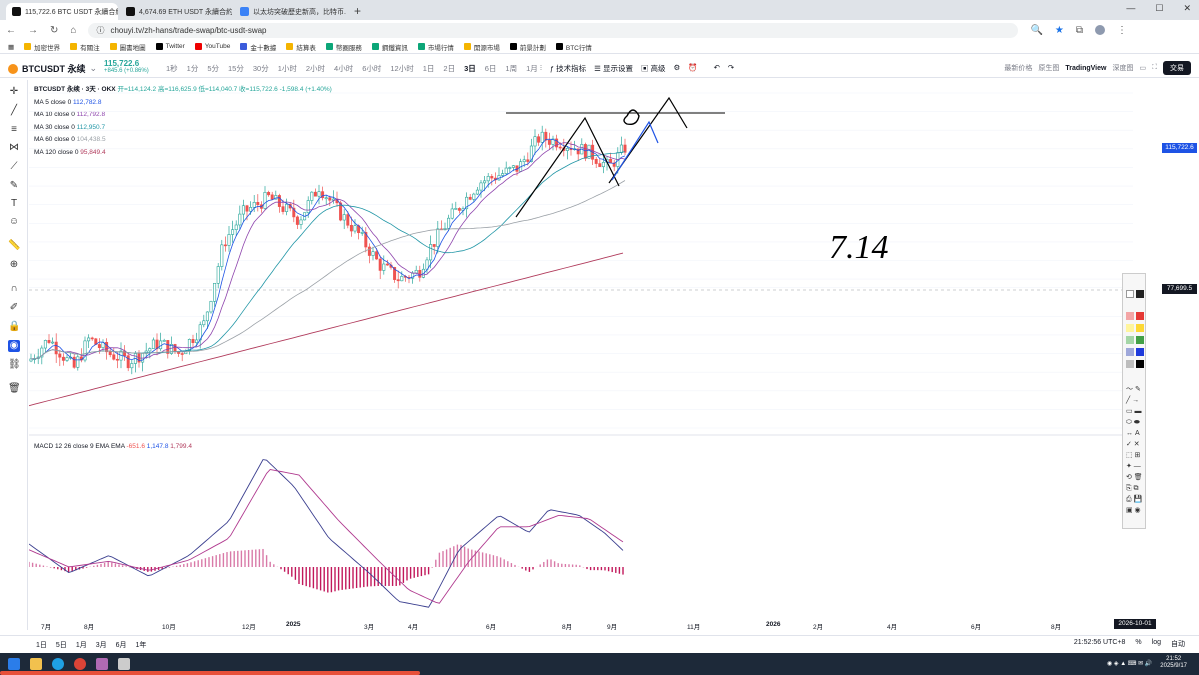 This screenshot has height=675, width=1199. I want to click on interval-6日: 6日, so click(490, 68).